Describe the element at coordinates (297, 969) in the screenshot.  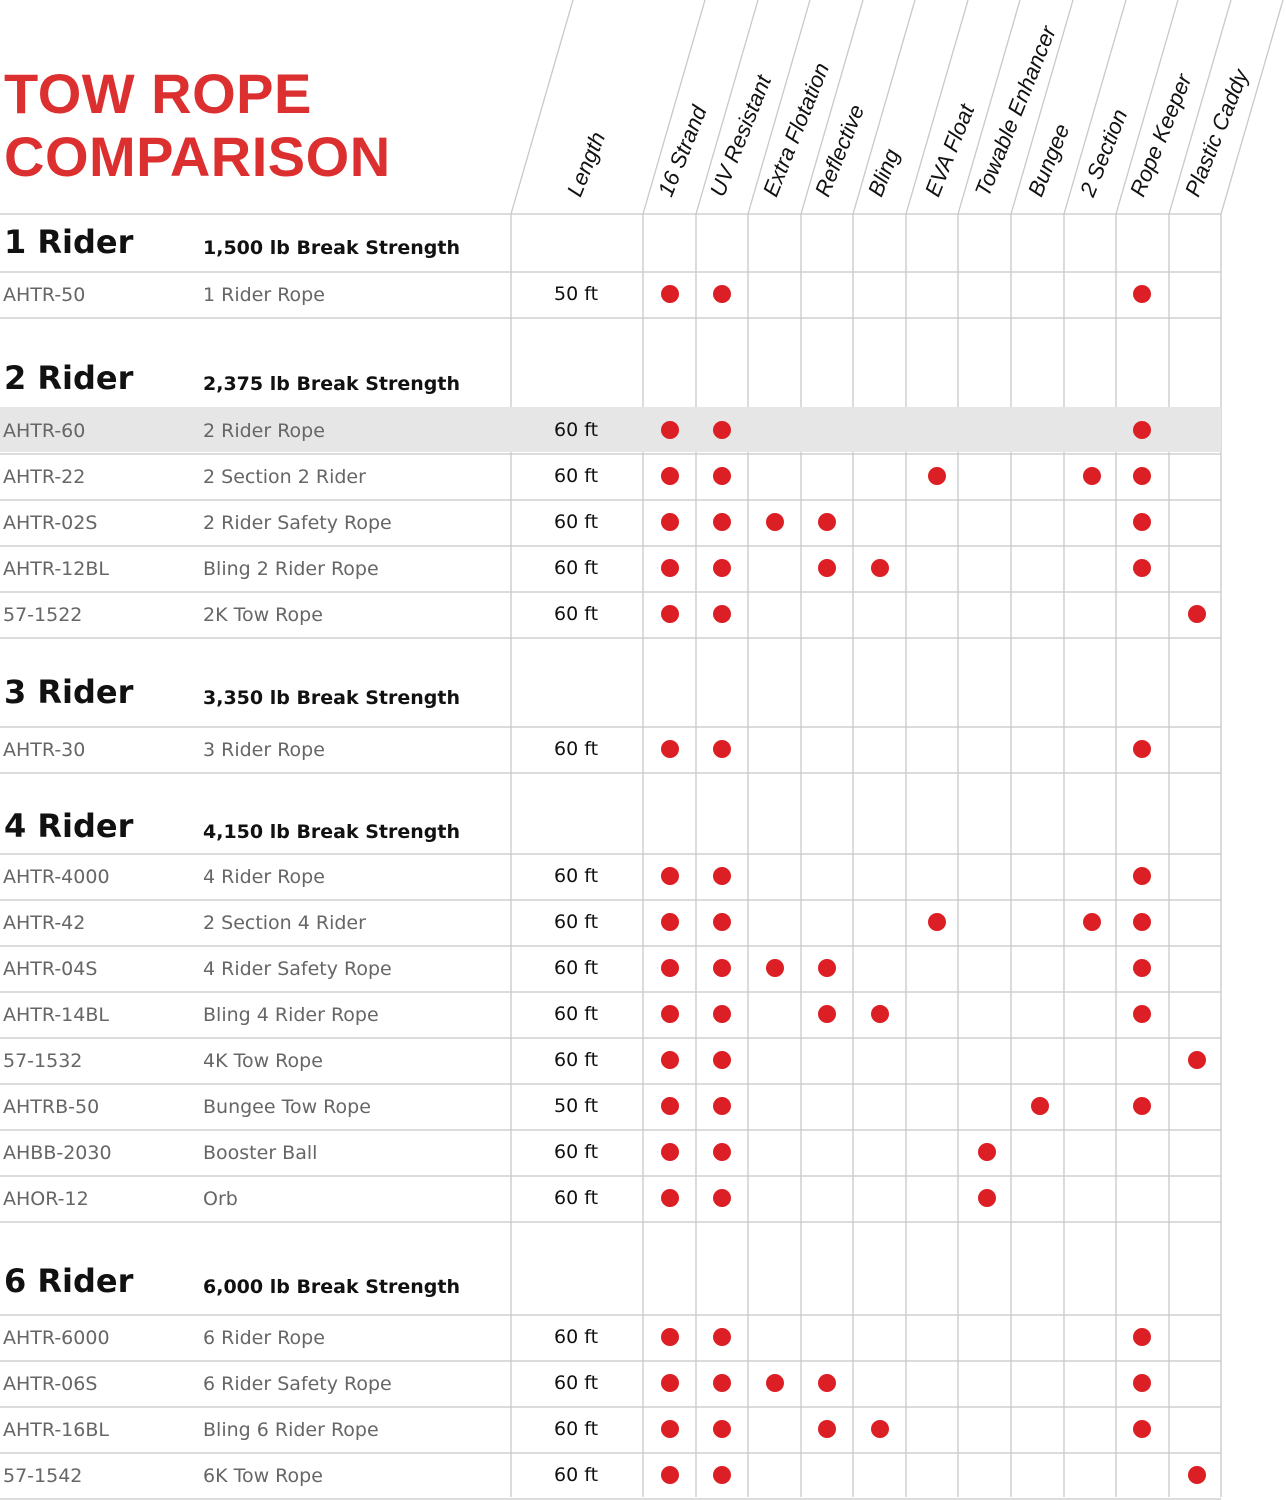
I see `product-name-cell: 4 Rider Safety Rope` at that location.